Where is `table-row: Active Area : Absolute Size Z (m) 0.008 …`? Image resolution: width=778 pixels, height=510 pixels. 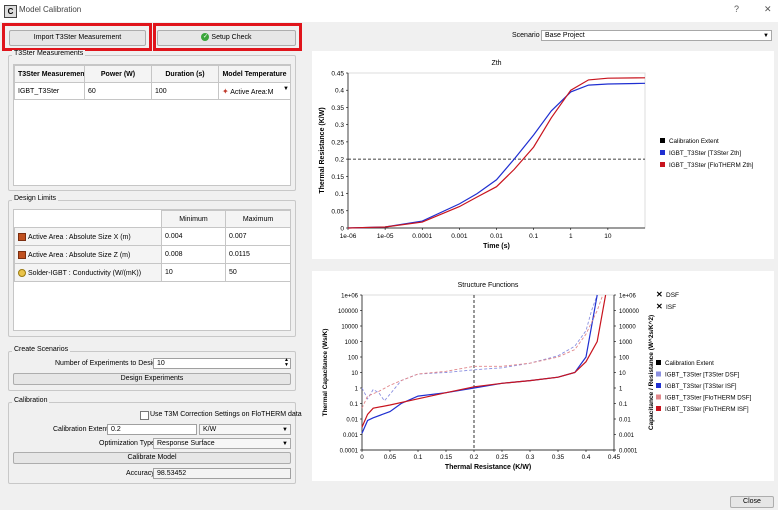 table-row: Active Area : Absolute Size Z (m) 0.008 … is located at coordinates (152, 254).